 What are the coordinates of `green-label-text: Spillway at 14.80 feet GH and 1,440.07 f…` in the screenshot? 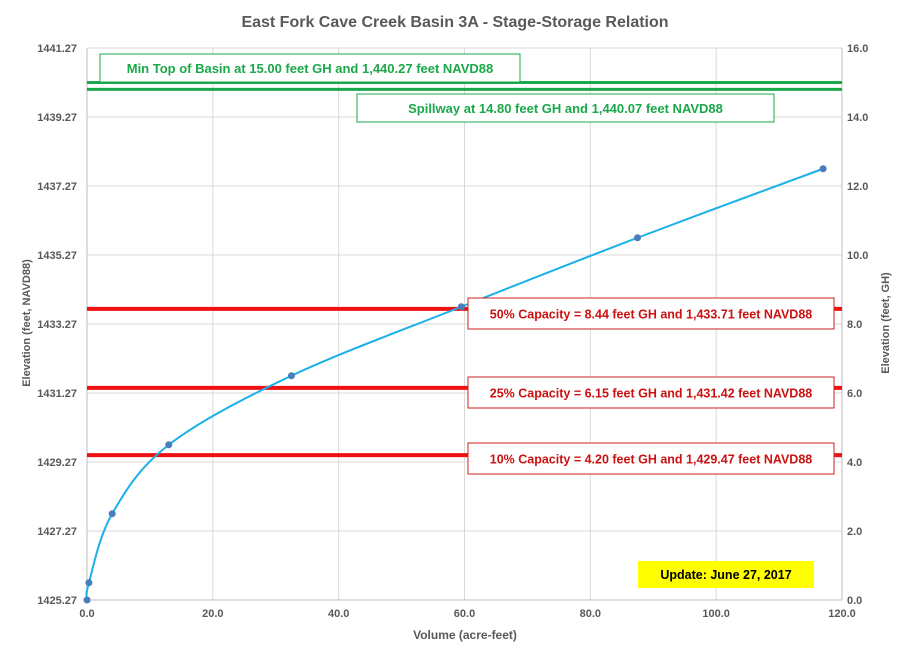 It's located at (565, 108).